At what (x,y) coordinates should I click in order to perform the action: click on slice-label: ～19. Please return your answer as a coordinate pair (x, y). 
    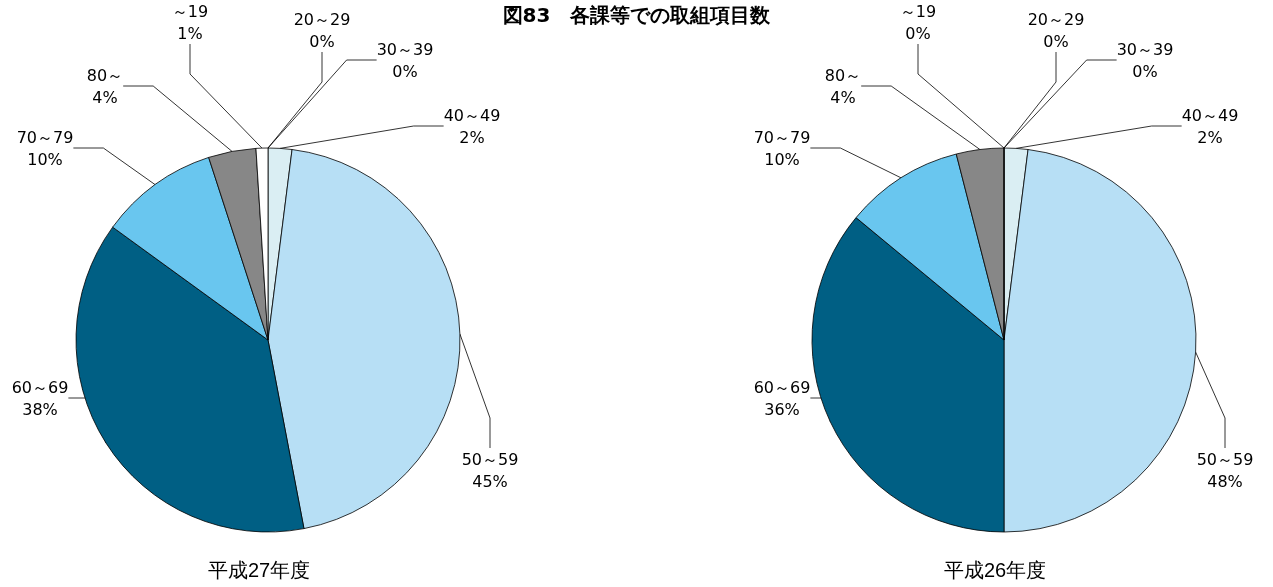
    Looking at the image, I should click on (190, 11).